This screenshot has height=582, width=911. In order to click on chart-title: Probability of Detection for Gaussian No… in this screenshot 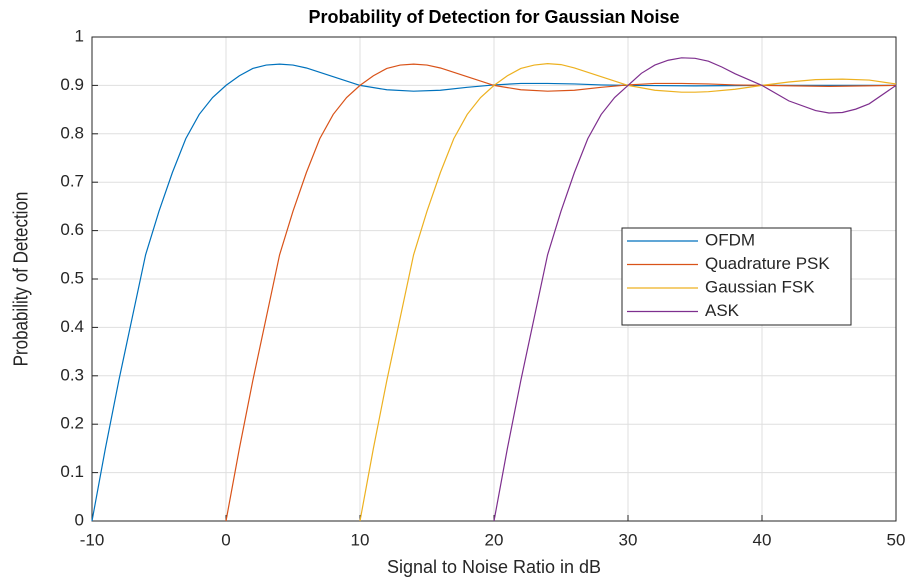, I will do `click(493, 17)`.